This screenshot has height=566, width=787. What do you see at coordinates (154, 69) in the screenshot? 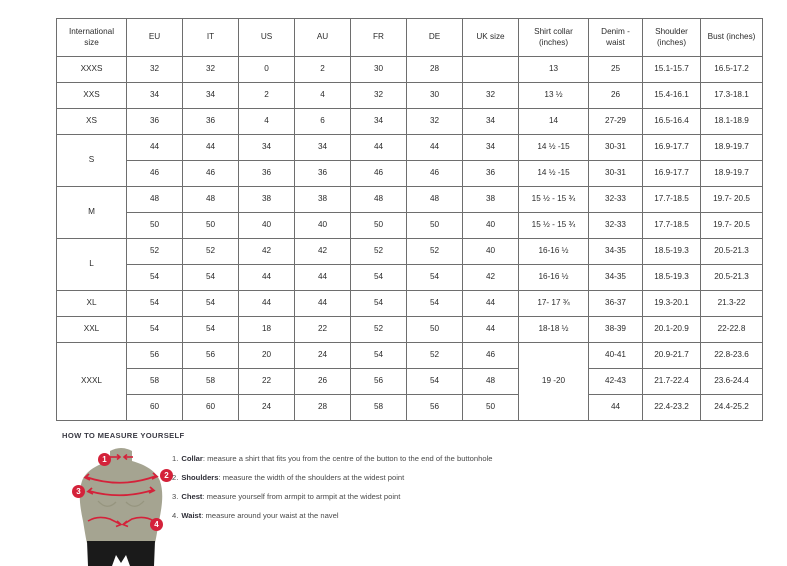
I see `cell-eu: 32` at bounding box center [154, 69].